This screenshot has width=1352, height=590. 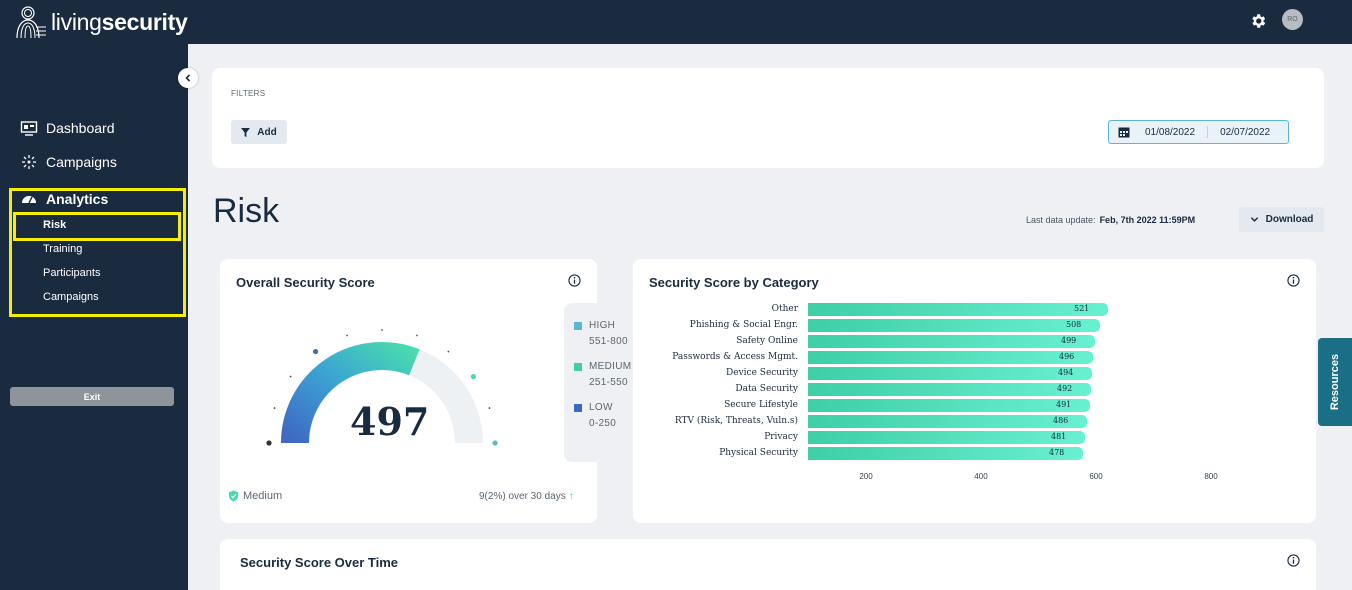 I want to click on bar-value-label: 496, so click(x=1067, y=356).